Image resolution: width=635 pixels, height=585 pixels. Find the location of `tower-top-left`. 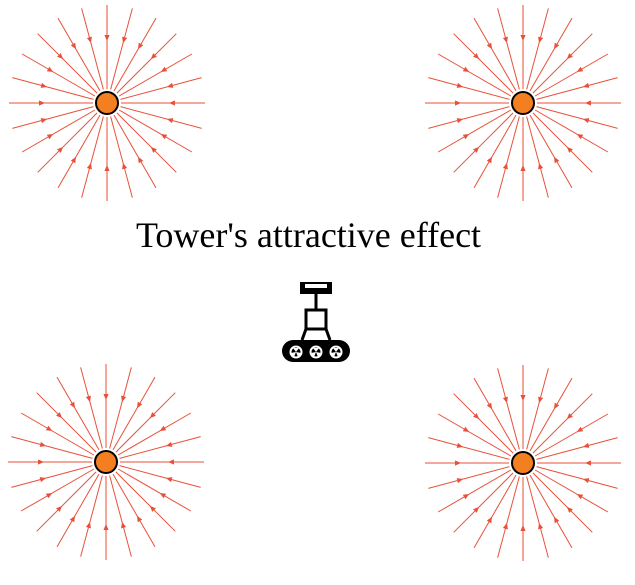

tower-top-left is located at coordinates (107, 103).